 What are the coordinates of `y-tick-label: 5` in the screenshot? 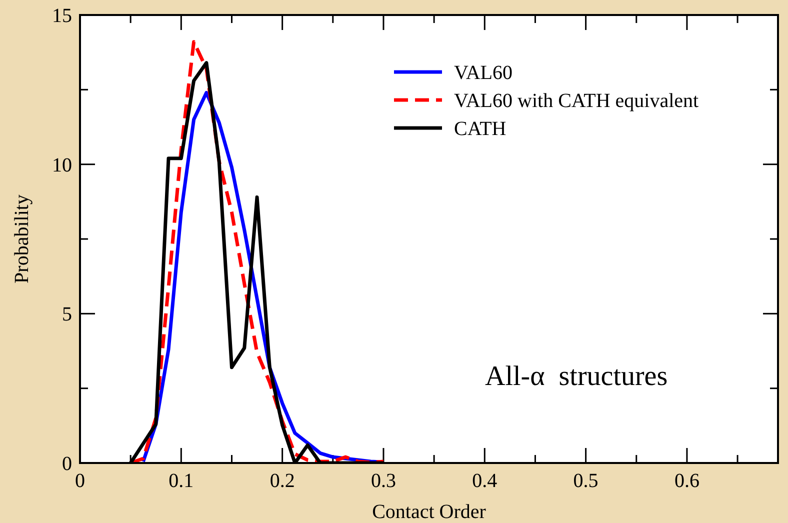 It's located at (67, 315).